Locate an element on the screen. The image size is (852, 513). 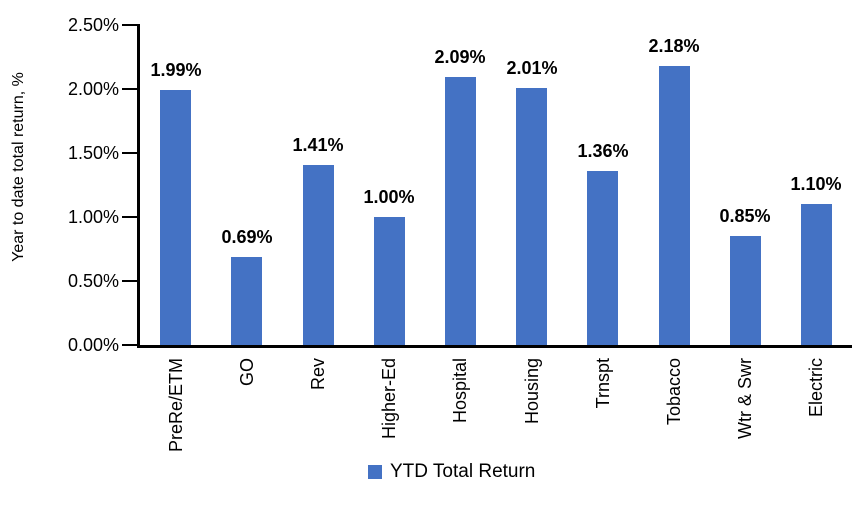
bar-value-label: 1.41% is located at coordinates (318, 145).